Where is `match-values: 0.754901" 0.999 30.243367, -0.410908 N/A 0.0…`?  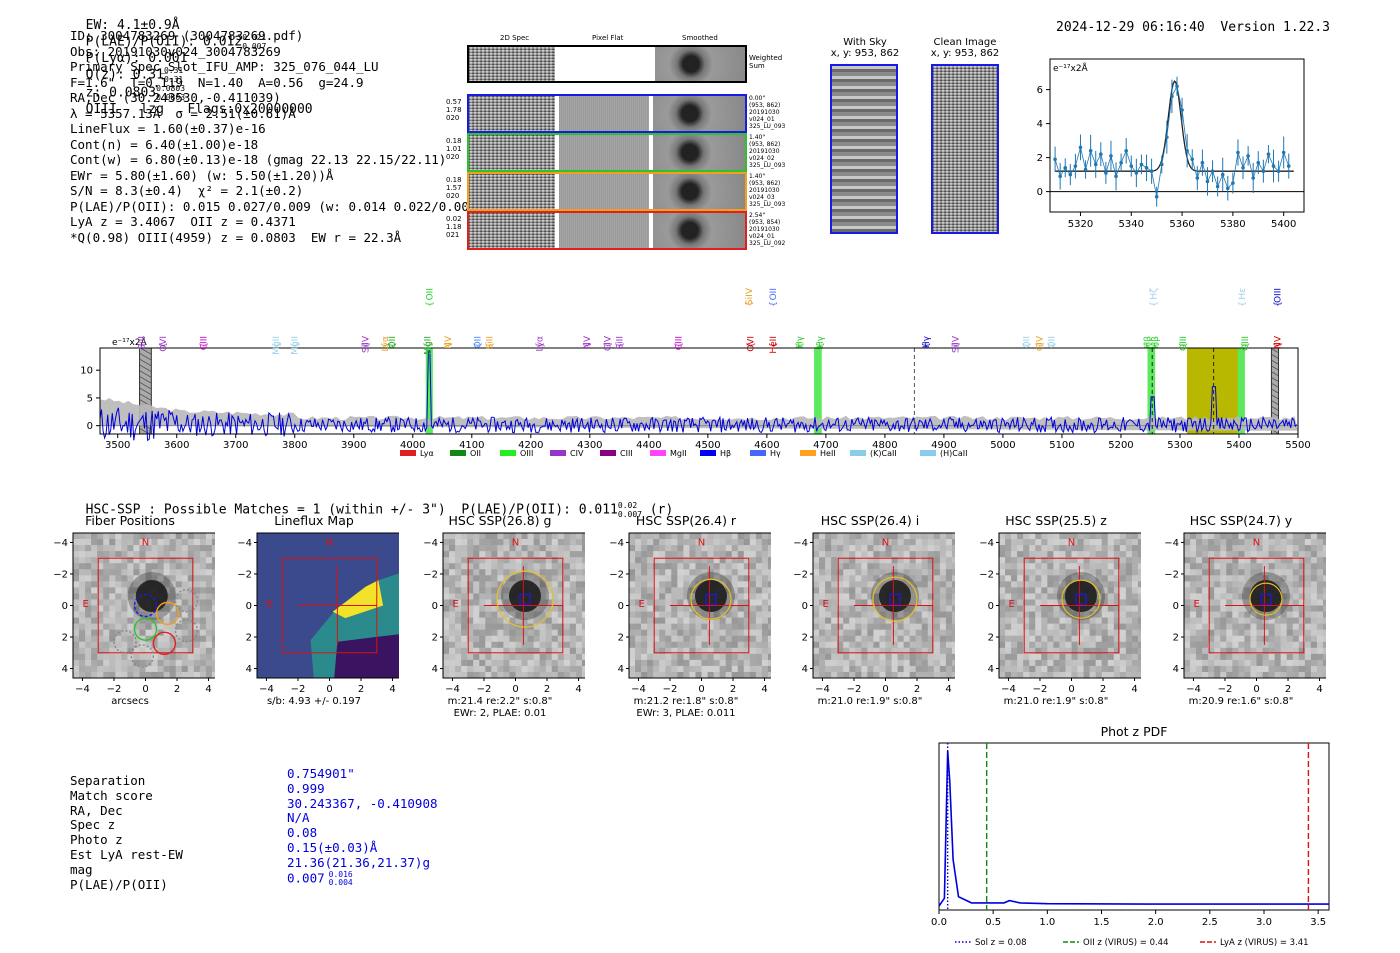 match-values: 0.754901" 0.999 30.243367, -0.410908 N/A 0.0… is located at coordinates (362, 826).